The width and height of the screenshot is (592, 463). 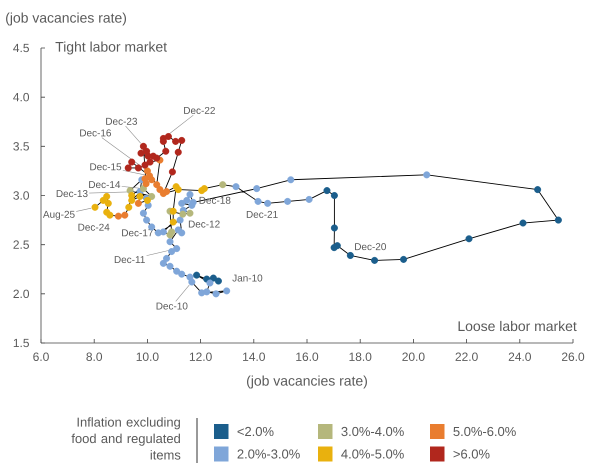 What do you see at coordinates (21, 343) in the screenshot?
I see `y-tick-label: 1.5` at bounding box center [21, 343].